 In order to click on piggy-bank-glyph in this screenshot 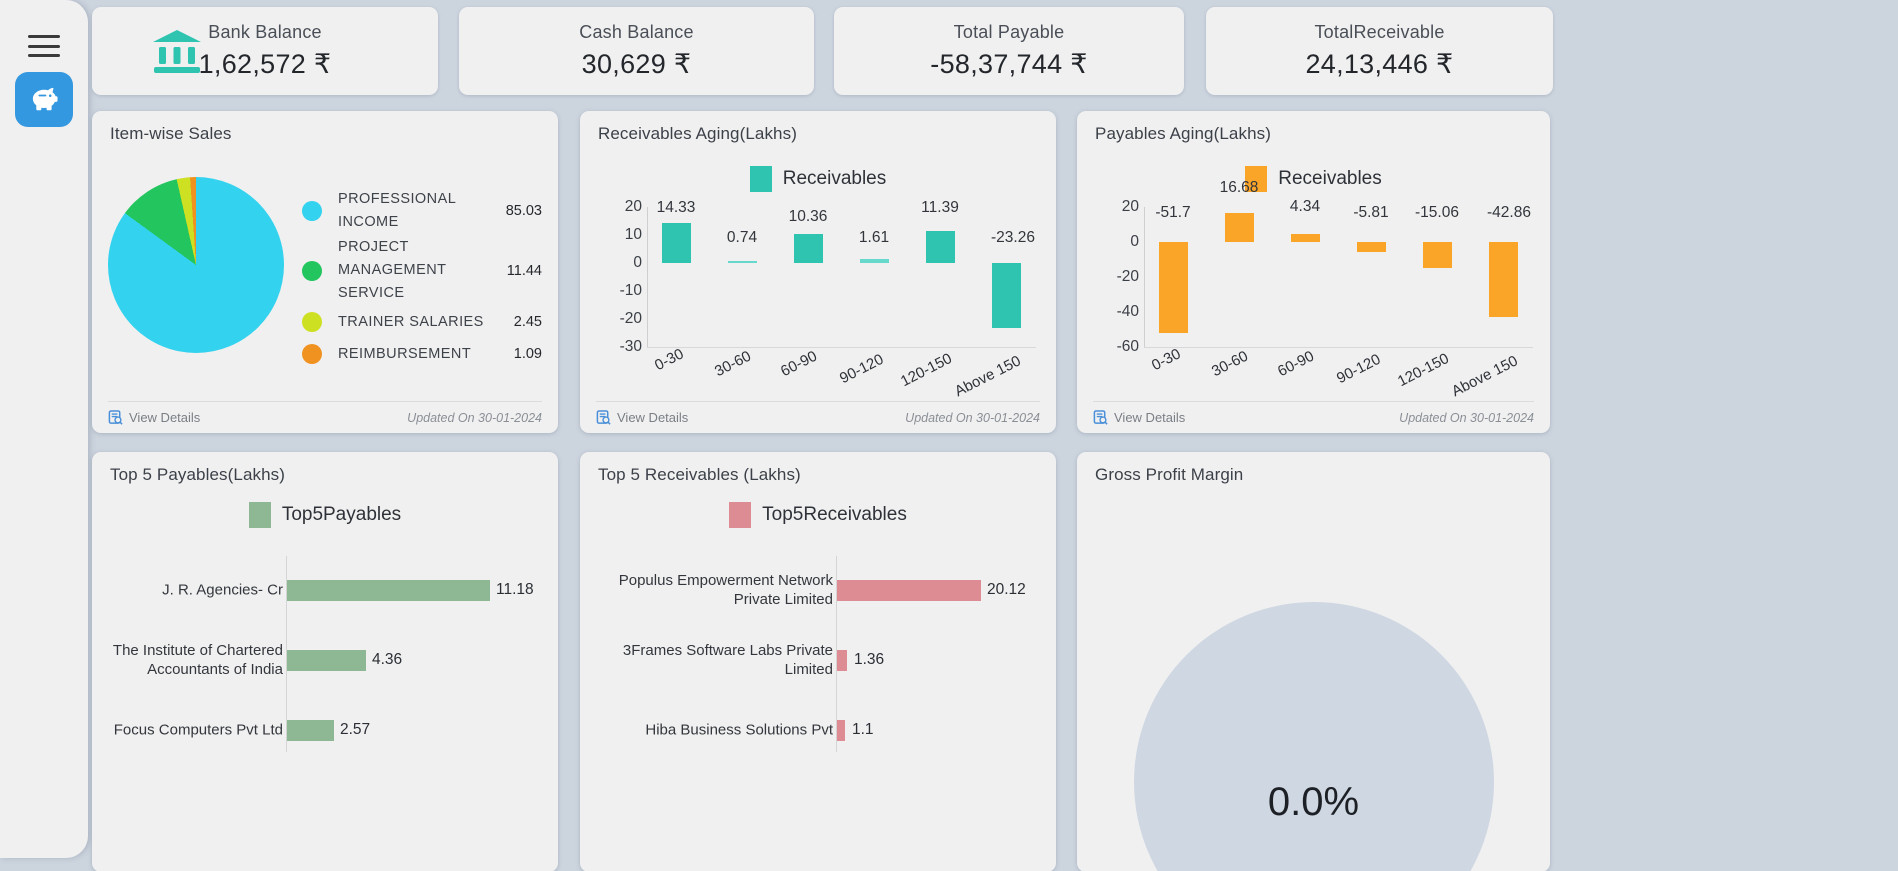, I will do `click(45, 98)`.